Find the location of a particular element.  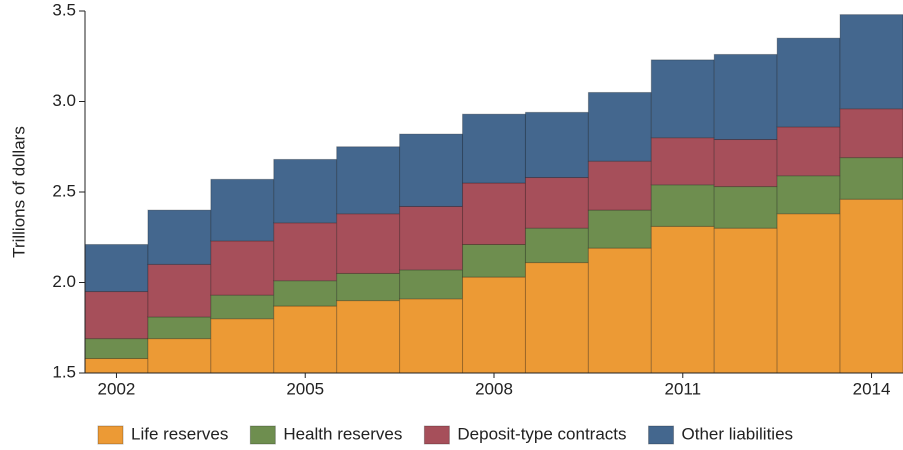

y-tick-label: 1.5 is located at coordinates (64, 371).